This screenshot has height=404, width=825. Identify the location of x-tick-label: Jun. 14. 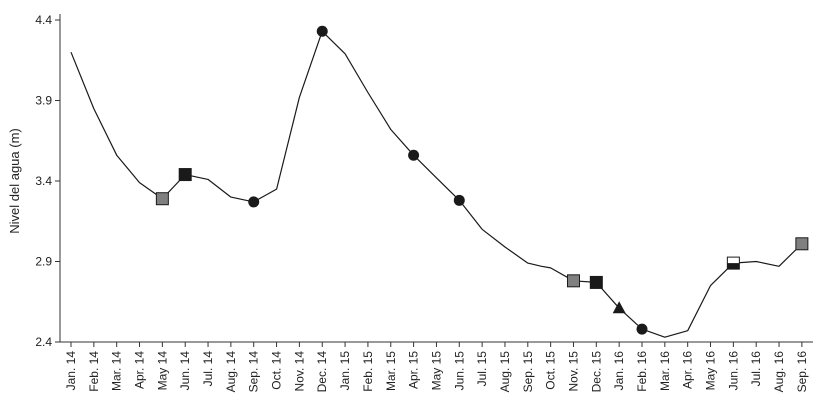
(185, 371).